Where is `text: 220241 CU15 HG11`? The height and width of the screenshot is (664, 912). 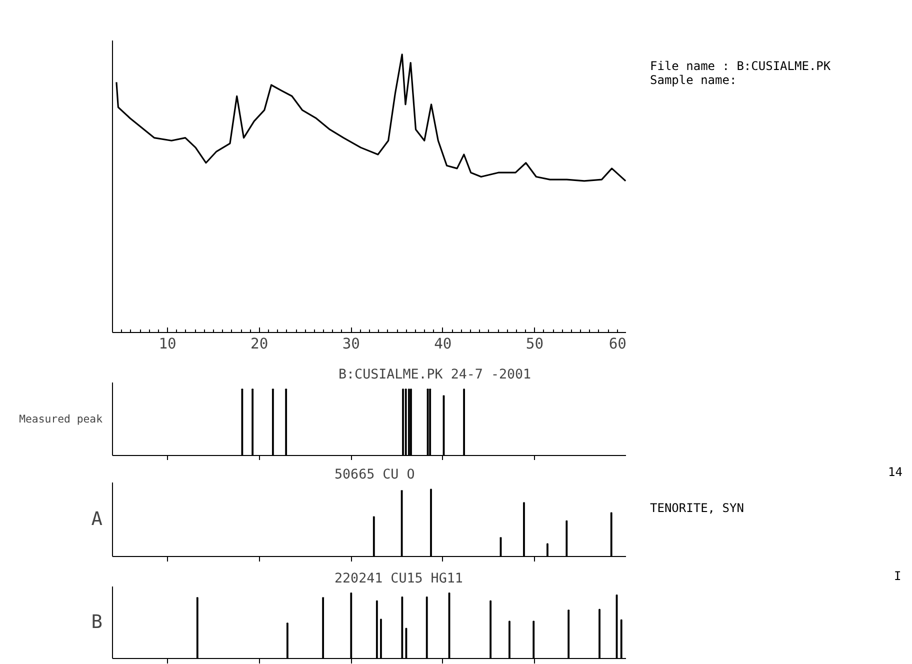
text: 220241 CU15 HG11 is located at coordinates (398, 579).